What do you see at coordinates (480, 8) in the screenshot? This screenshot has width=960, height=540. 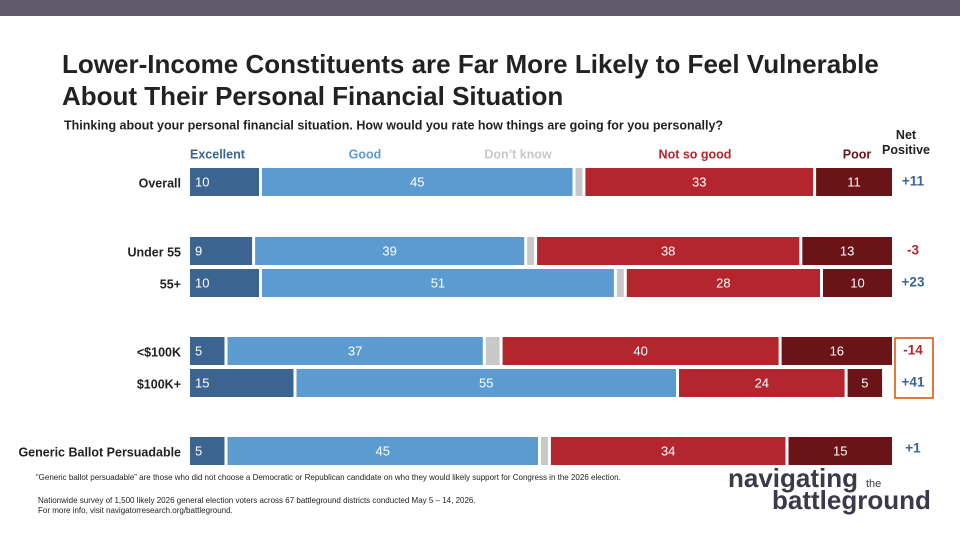 I see `top-band` at bounding box center [480, 8].